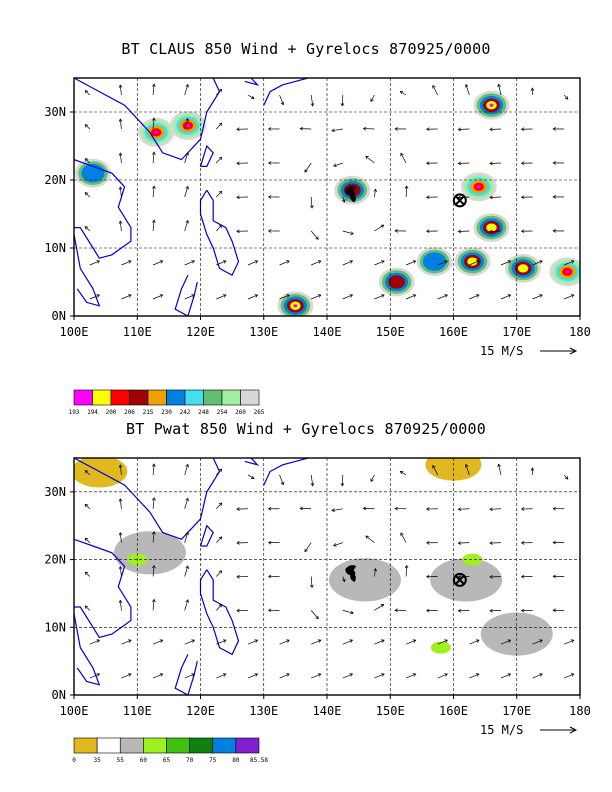  Describe the element at coordinates (137, 332) in the screenshot. I see `x-tick-label: 110E` at that location.